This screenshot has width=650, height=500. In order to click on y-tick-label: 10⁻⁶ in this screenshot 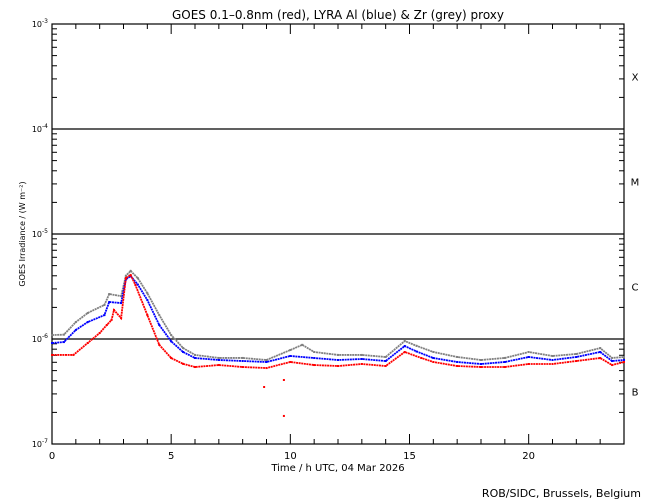, I will do `click(40, 338)`.